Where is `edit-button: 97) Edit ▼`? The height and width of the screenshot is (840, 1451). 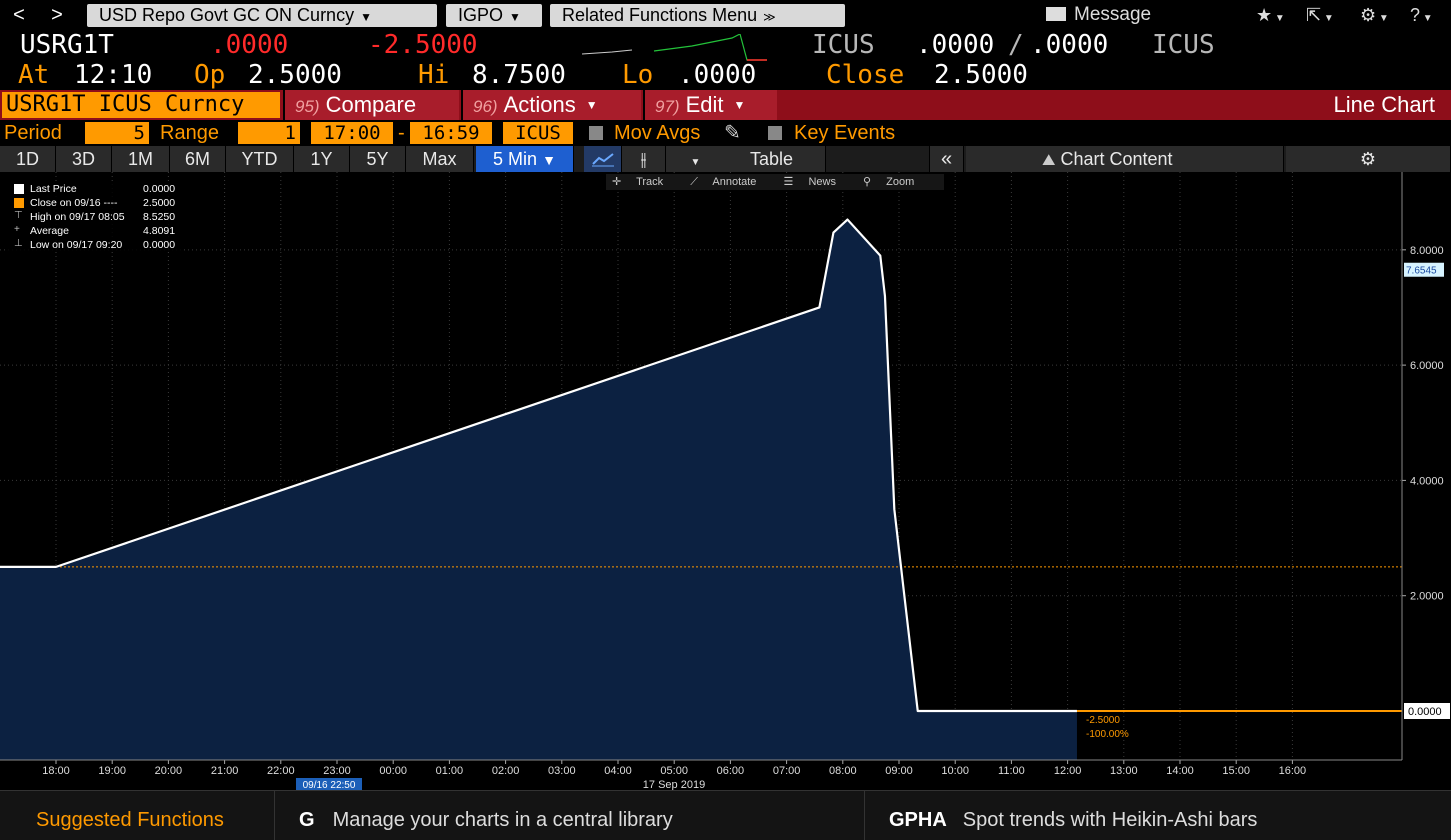 edit-button: 97) Edit ▼ is located at coordinates (710, 105).